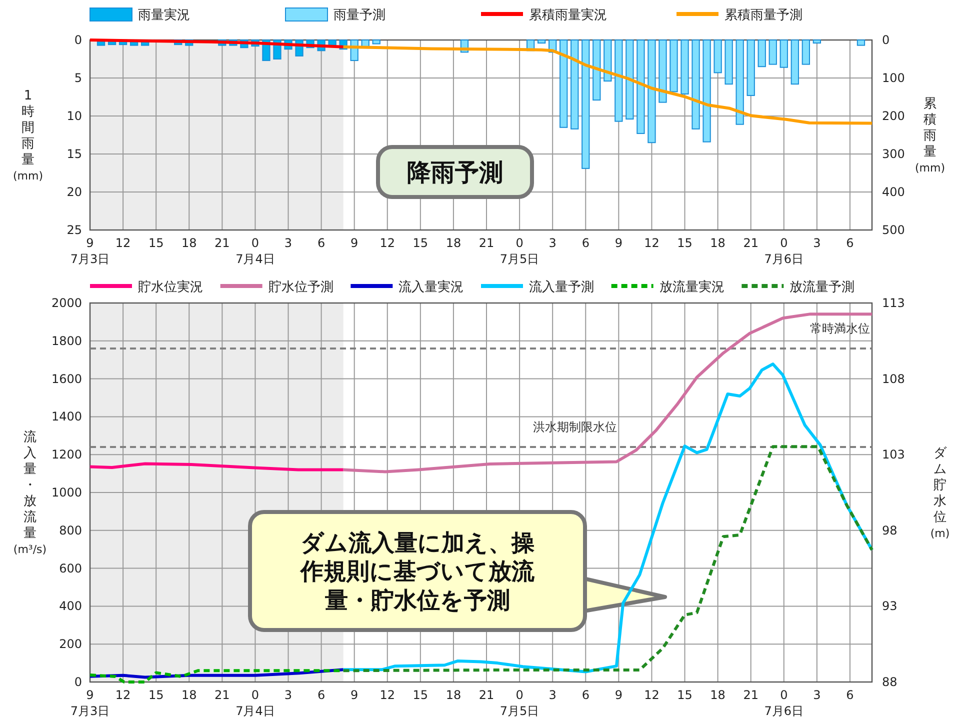  What do you see at coordinates (431, 287) in the screenshot?
I see `legend-label: 流入量実況` at bounding box center [431, 287].